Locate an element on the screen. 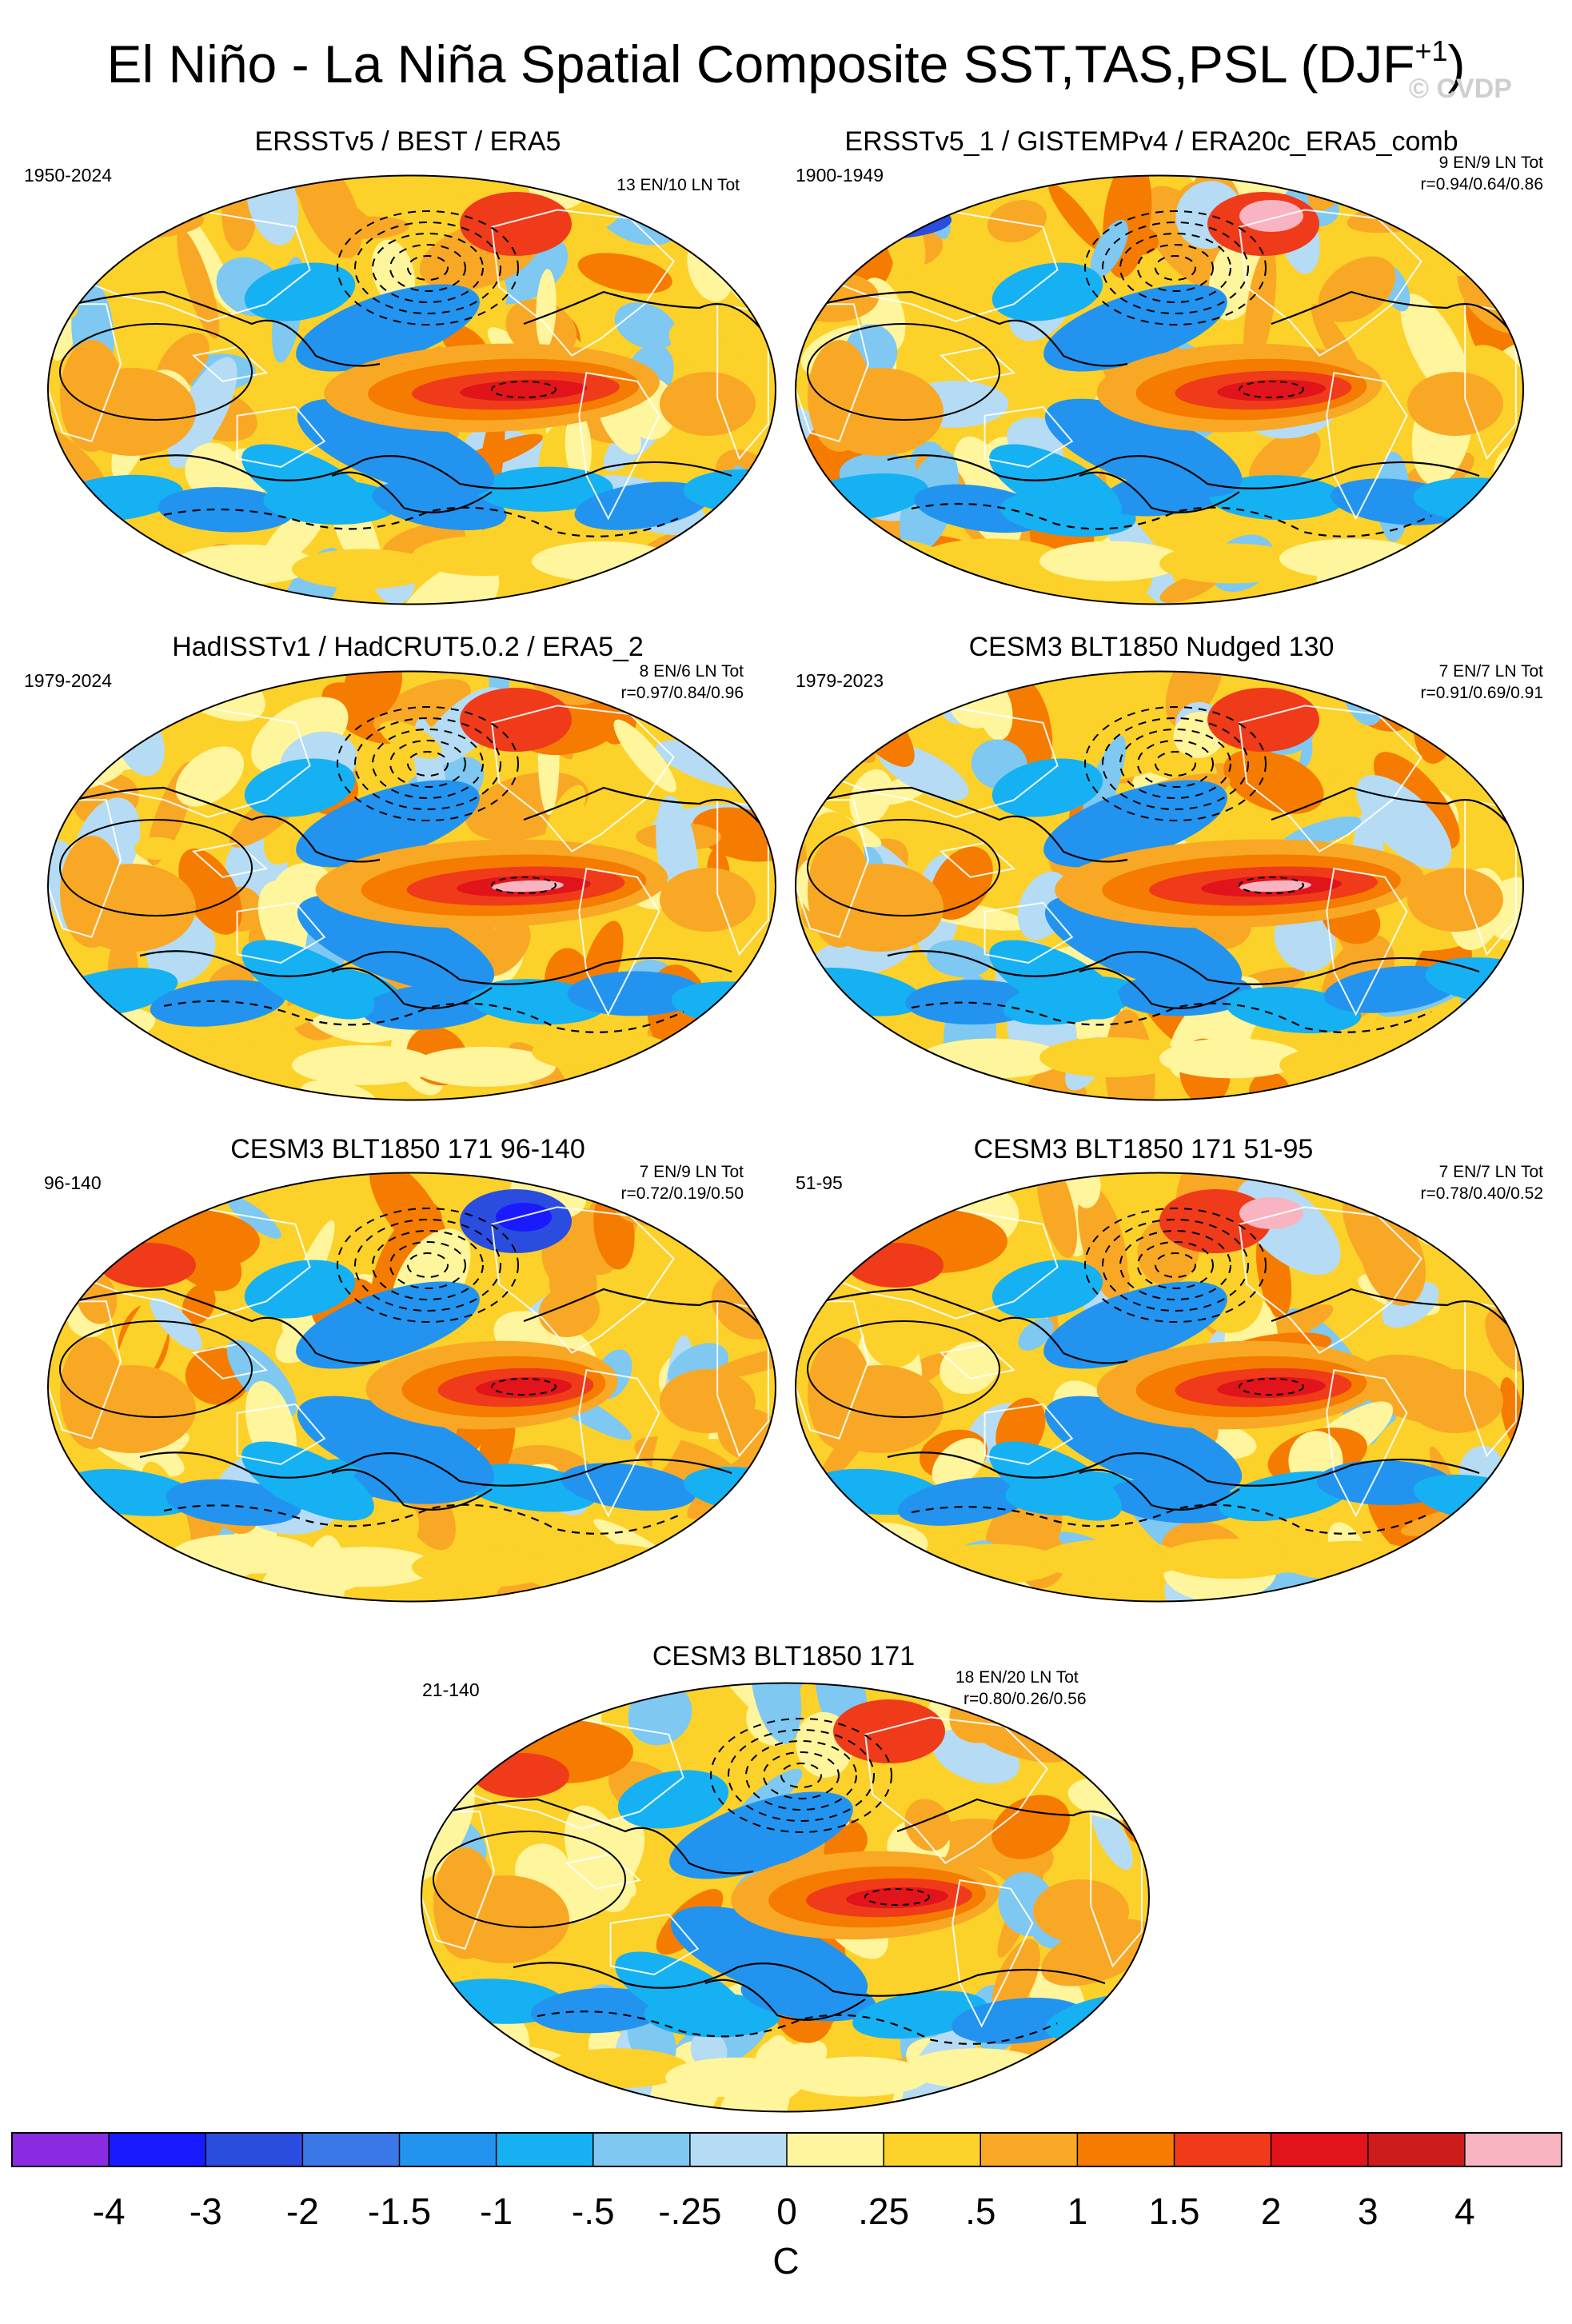 The image size is (1572, 2324). colorbar-tick-label: -2 is located at coordinates (302, 2211).